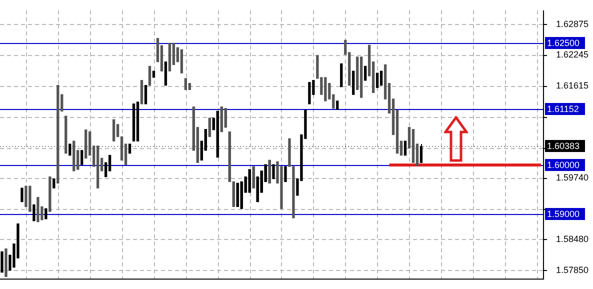  Describe the element at coordinates (563, 213) in the screenshot. I see `ref-line-label: 1.59000` at that location.